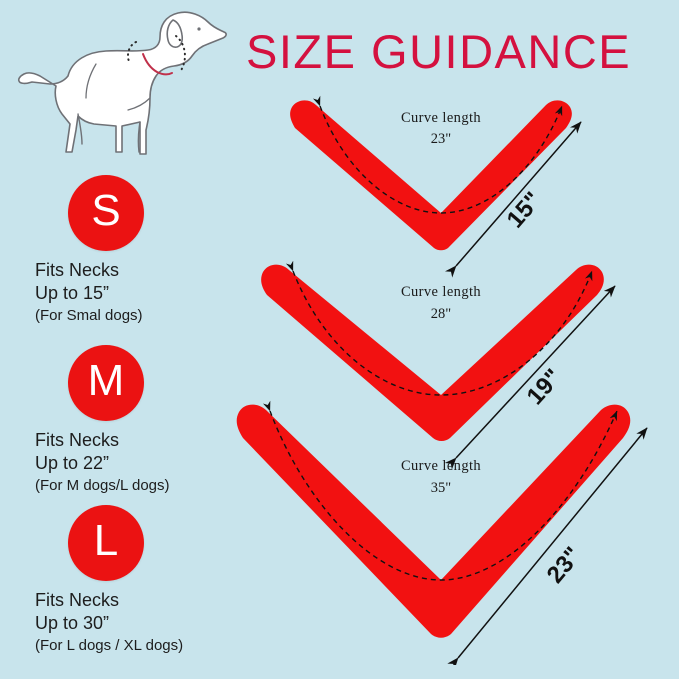 This screenshot has height=679, width=679. I want to click on size-badge-l: L, so click(106, 543).